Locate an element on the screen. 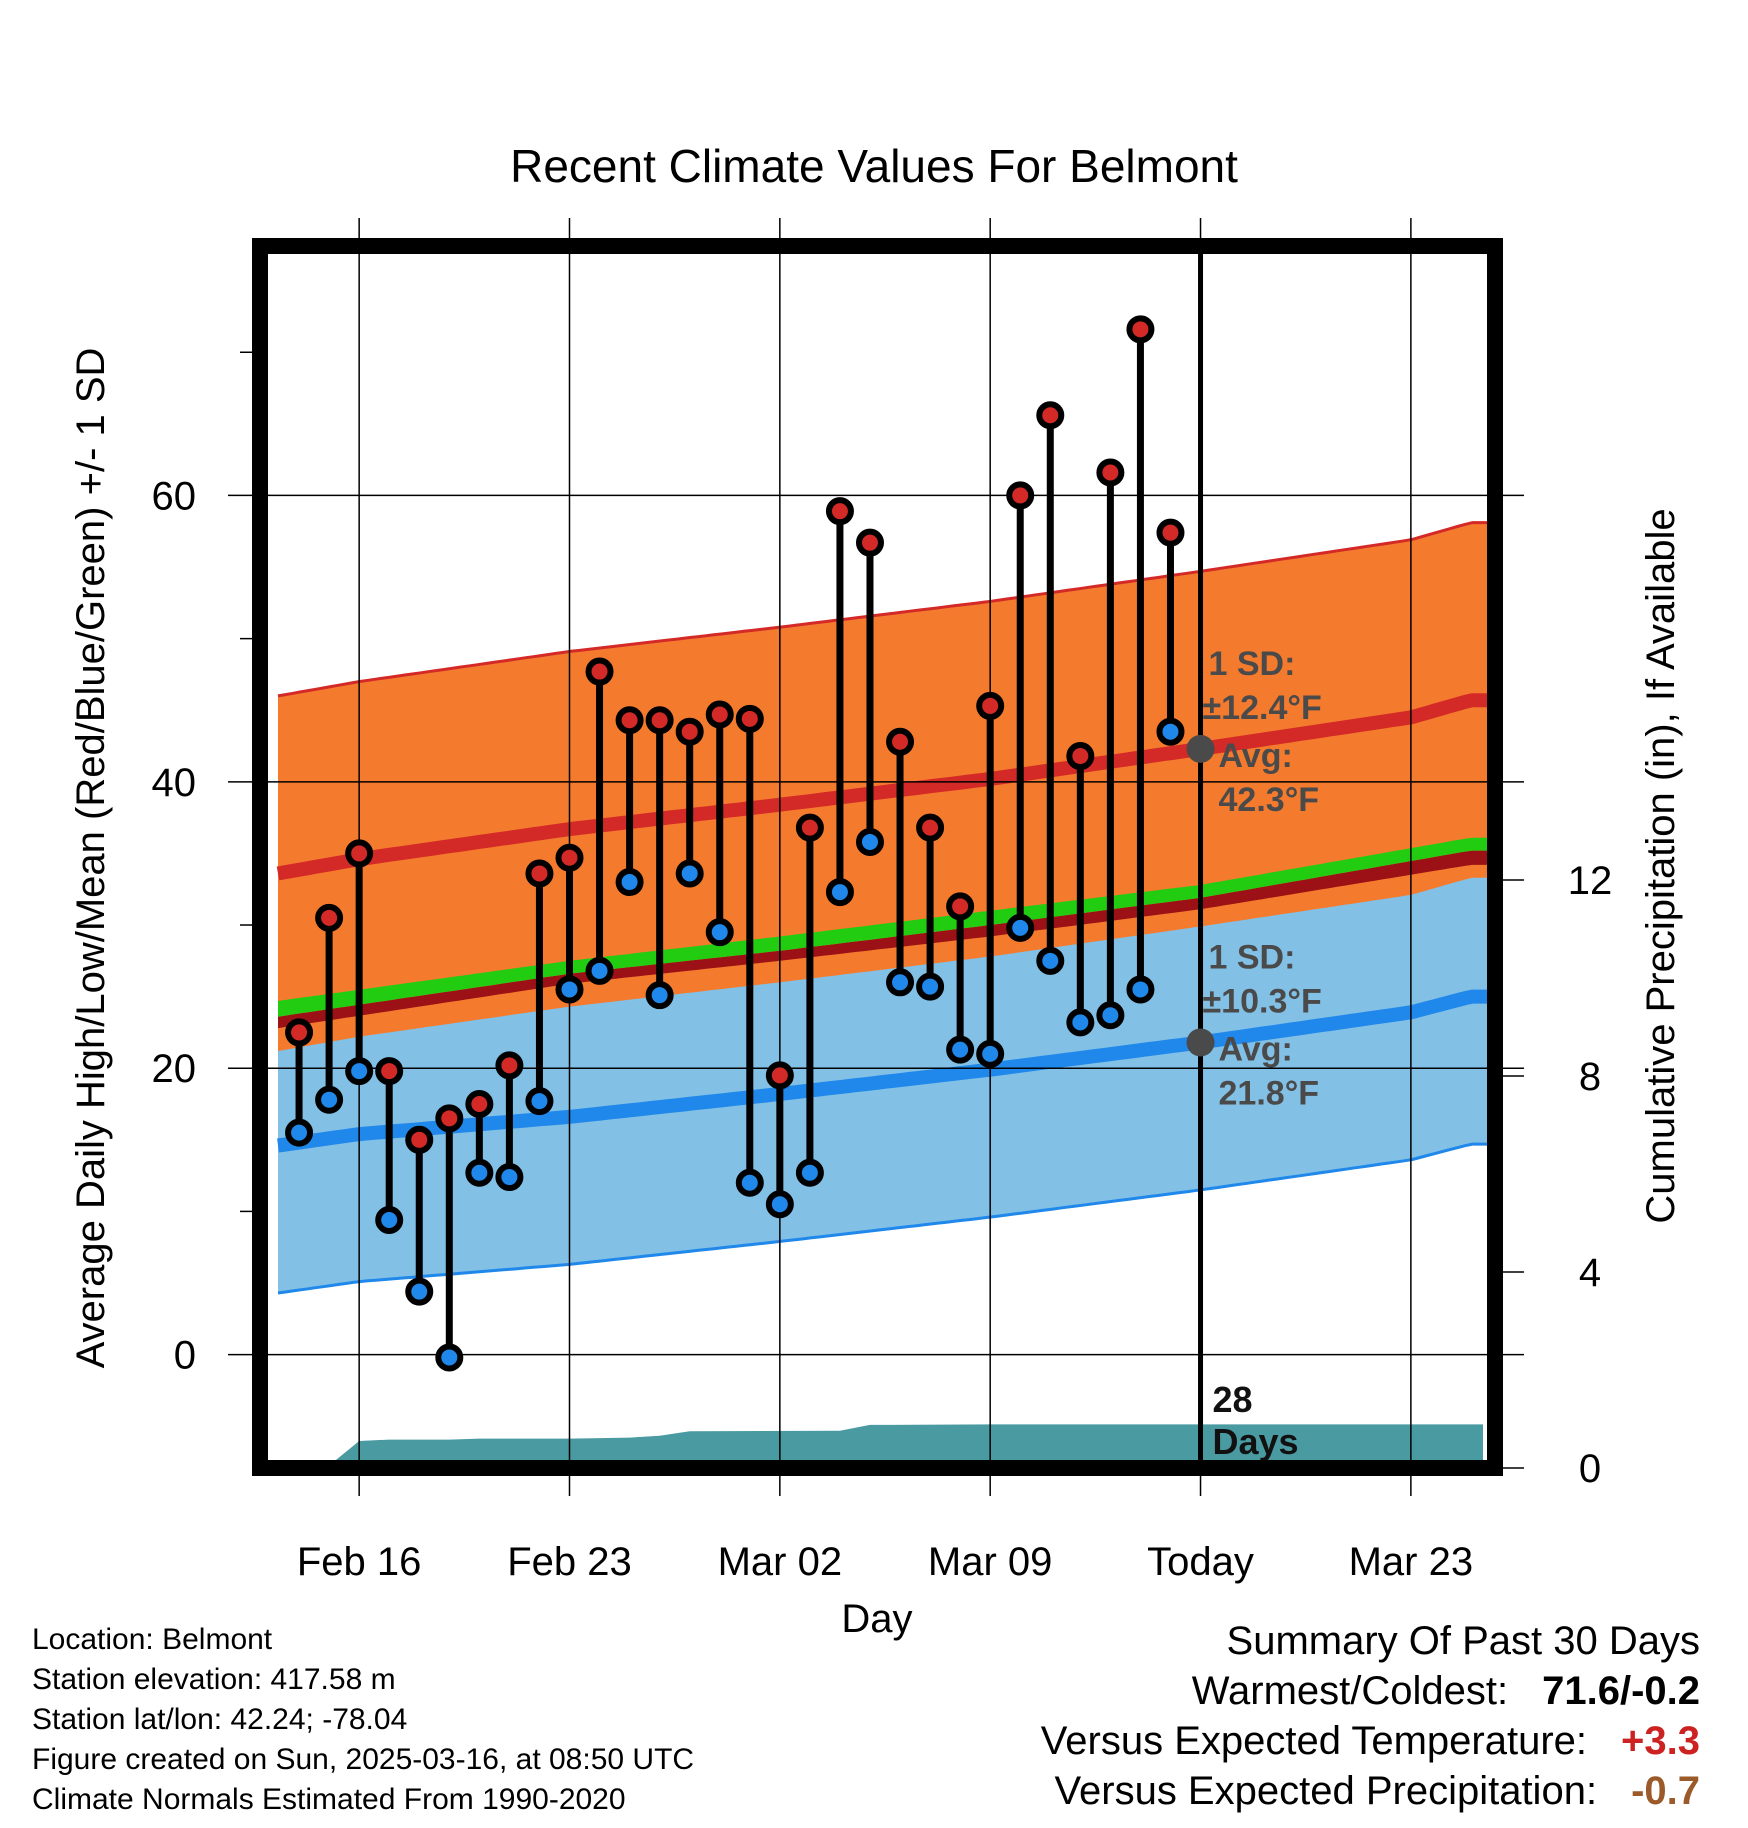 The width and height of the screenshot is (1748, 1828). y2-tick-label: 12 is located at coordinates (1590, 881).